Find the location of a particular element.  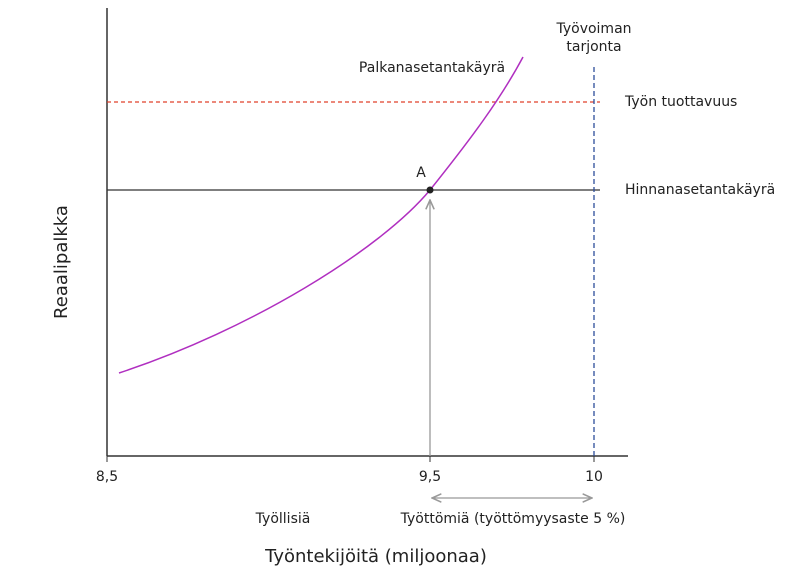

point is located at coordinates (430, 190).